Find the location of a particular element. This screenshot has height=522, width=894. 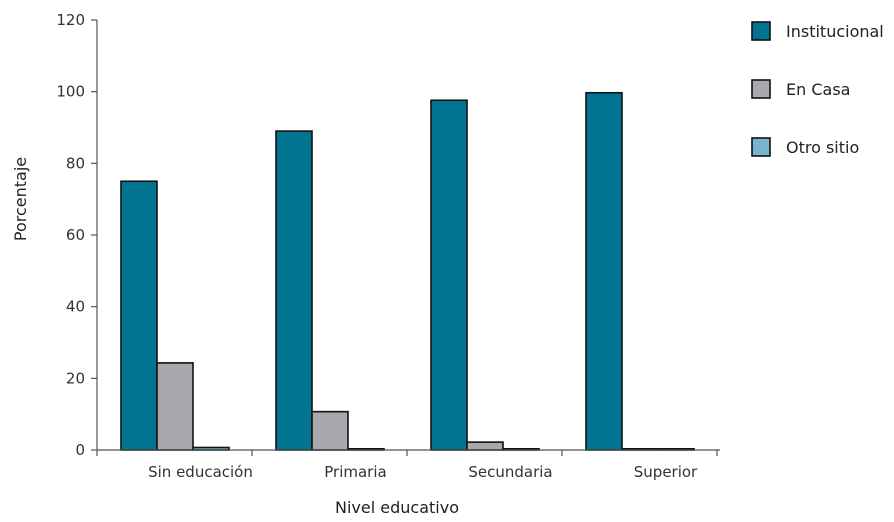

y-tick-label: 40 is located at coordinates (75, 307).